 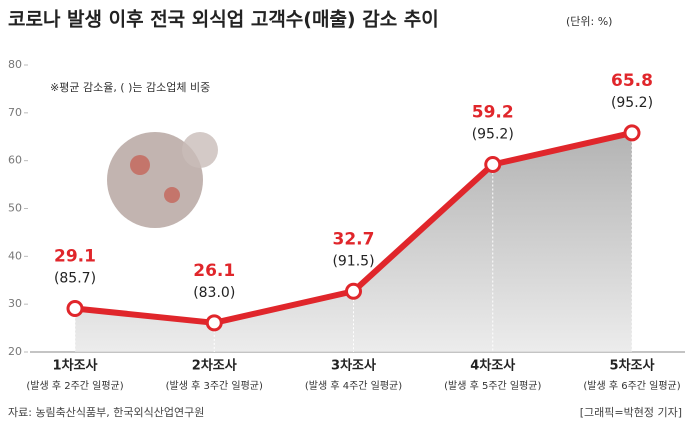 I want to click on share-label: (91.5), so click(x=353, y=261).